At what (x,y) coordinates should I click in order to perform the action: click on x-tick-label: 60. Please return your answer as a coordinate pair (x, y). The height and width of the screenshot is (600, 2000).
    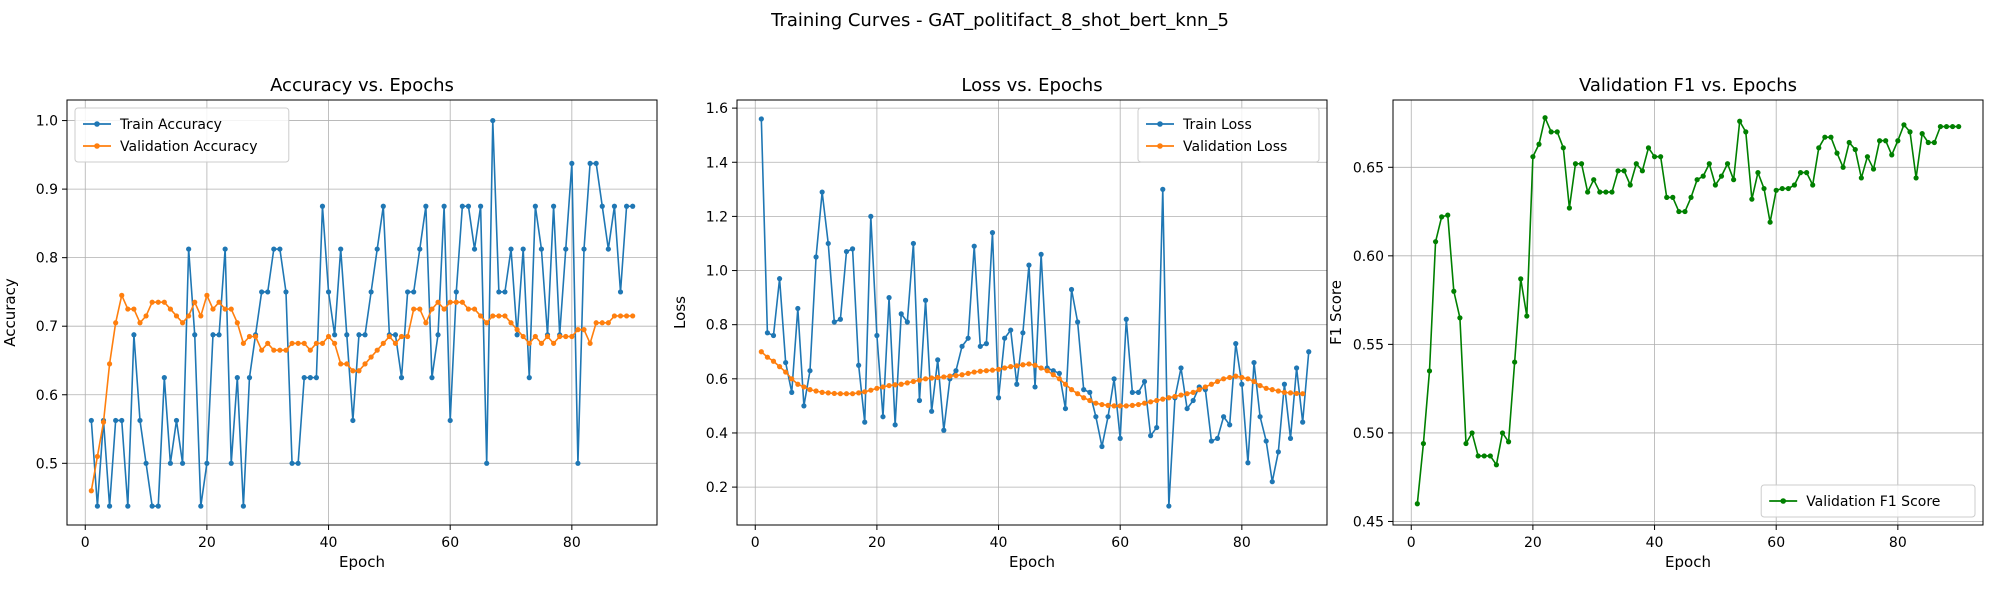
    Looking at the image, I should click on (1120, 543).